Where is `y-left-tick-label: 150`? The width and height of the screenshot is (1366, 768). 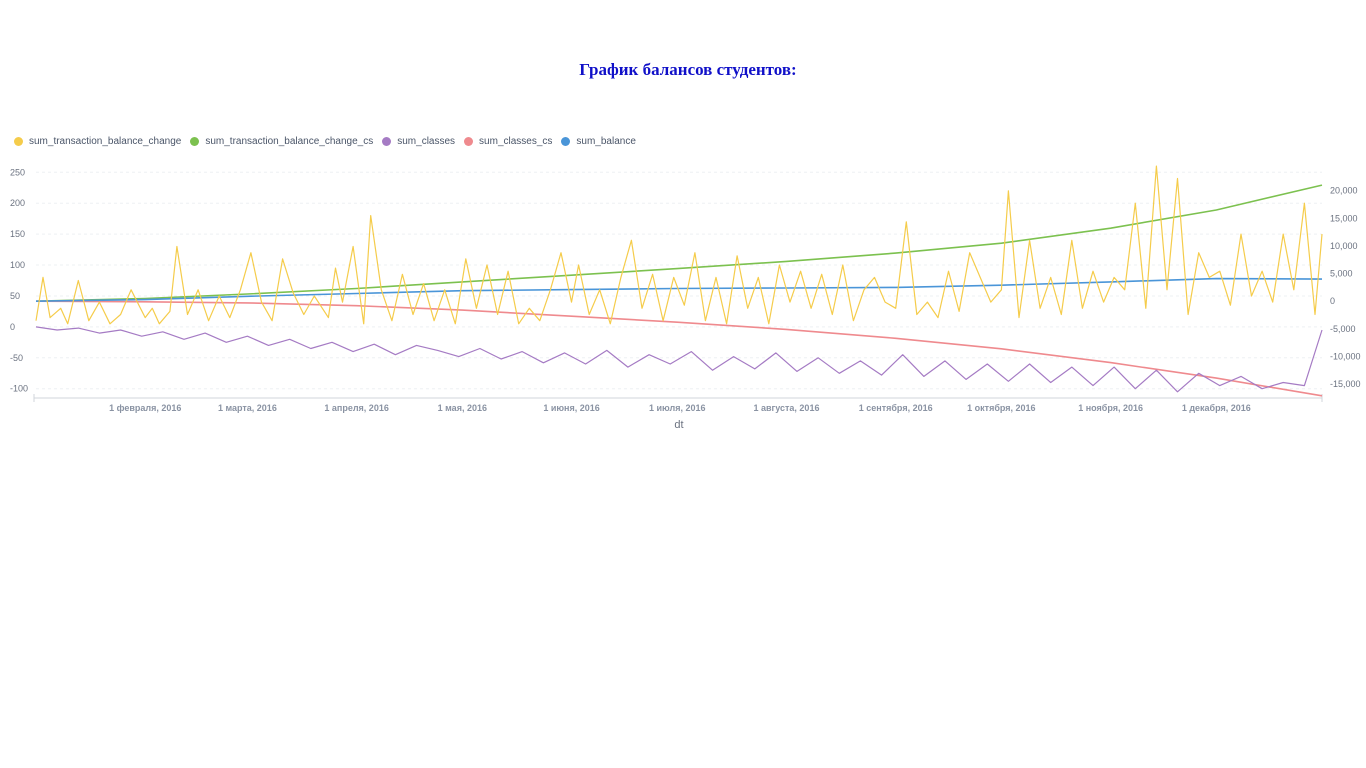
y-left-tick-label: 150 is located at coordinates (17, 234).